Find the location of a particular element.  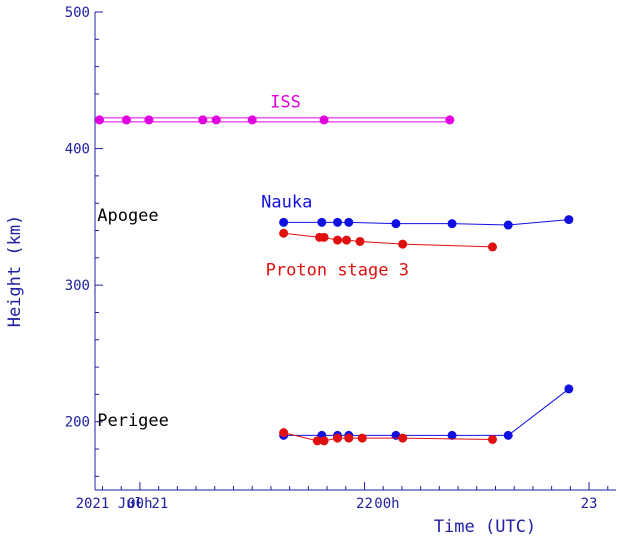

x-tick-label: 2021 Jul 21 is located at coordinates (122, 504).